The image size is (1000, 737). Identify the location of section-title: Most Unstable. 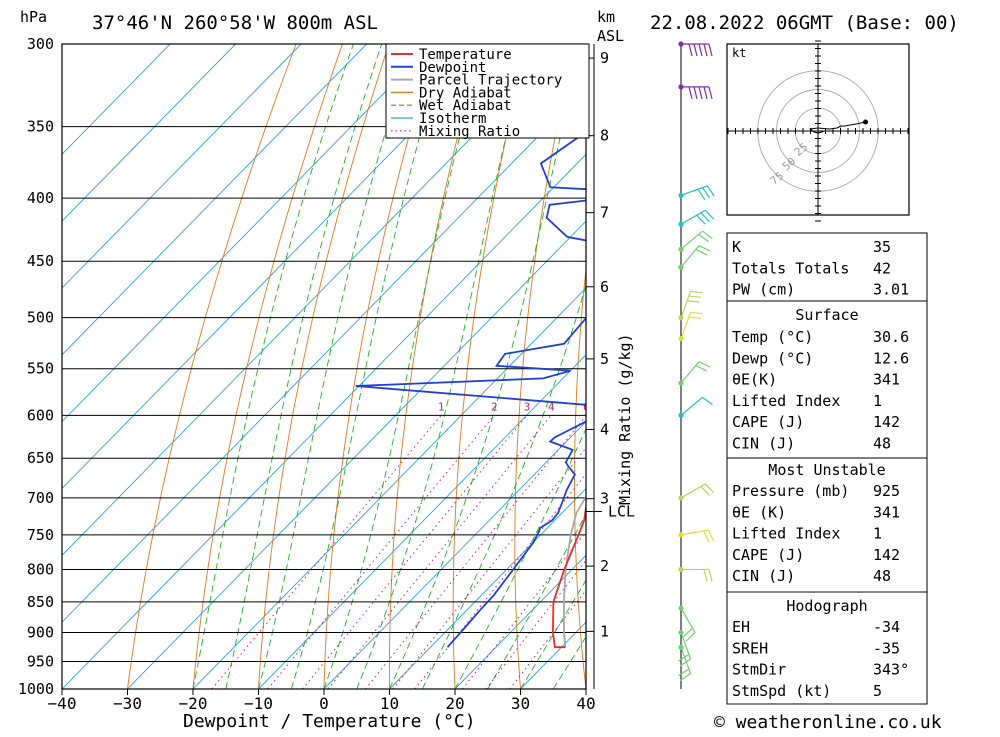
(826, 470).